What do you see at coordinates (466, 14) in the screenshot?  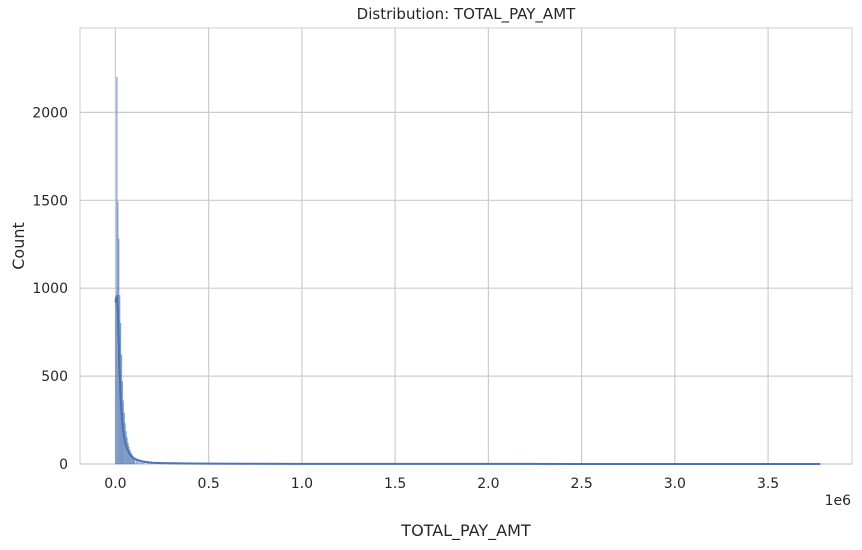 I see `chart-title: Distribution: TOTAL_PAY_AMT` at bounding box center [466, 14].